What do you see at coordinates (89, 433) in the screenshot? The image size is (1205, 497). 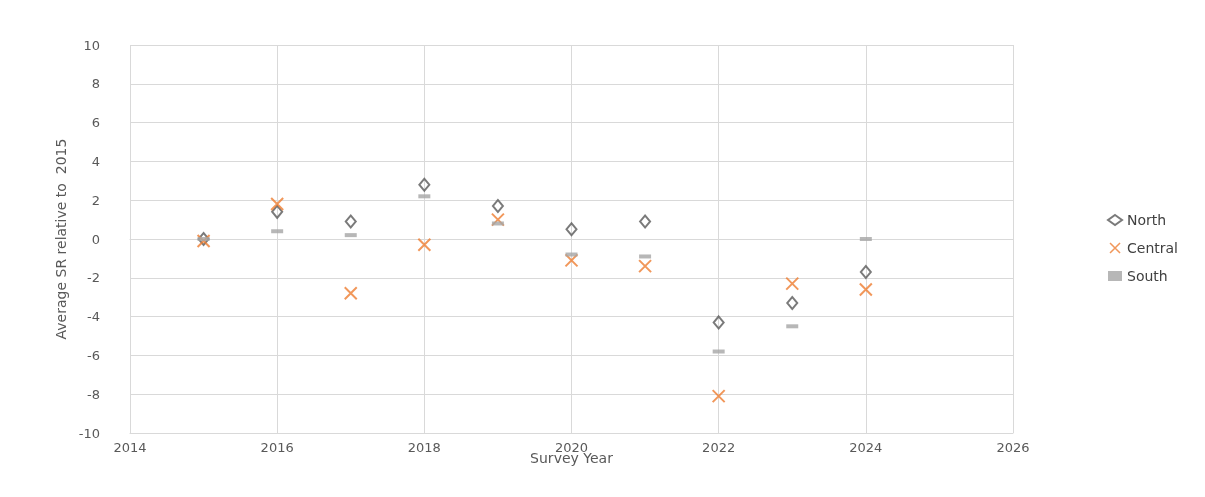 I see `y-tick-label: -10` at bounding box center [89, 433].